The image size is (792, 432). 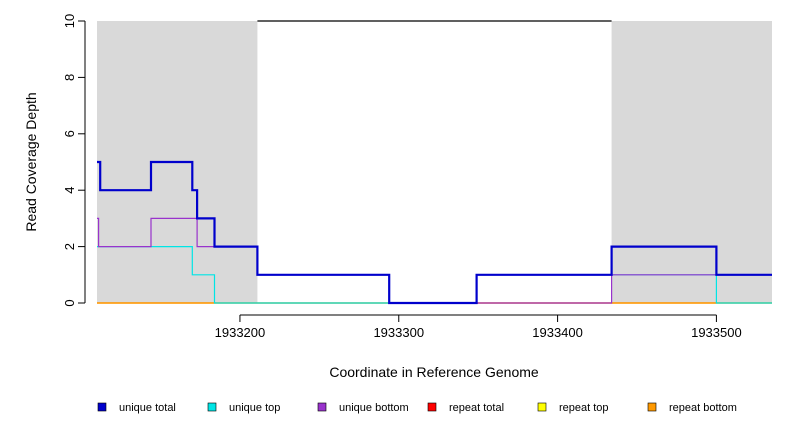 I want to click on legend-item-repeat-top: repeat top, so click(x=573, y=408).